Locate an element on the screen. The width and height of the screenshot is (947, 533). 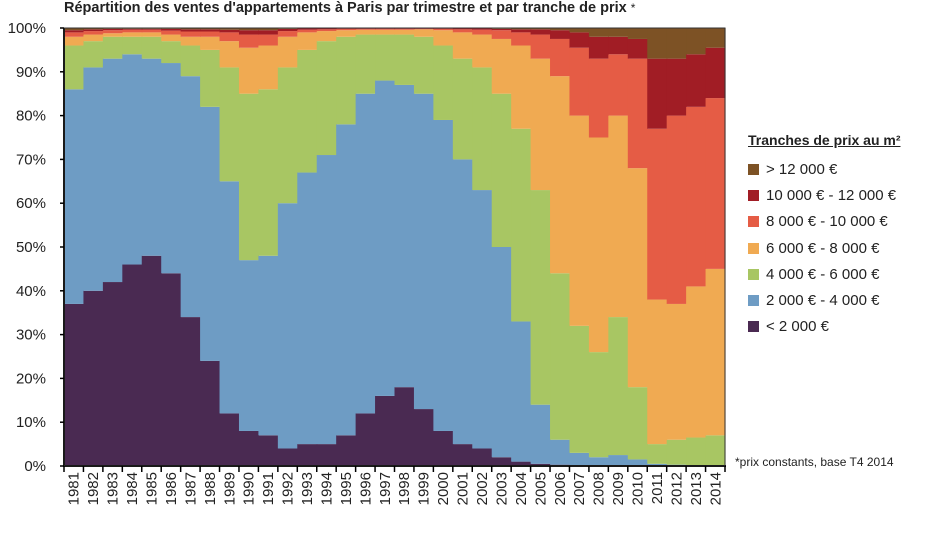
legend-label: 6 000 € - 8 000 € is located at coordinates (823, 248).